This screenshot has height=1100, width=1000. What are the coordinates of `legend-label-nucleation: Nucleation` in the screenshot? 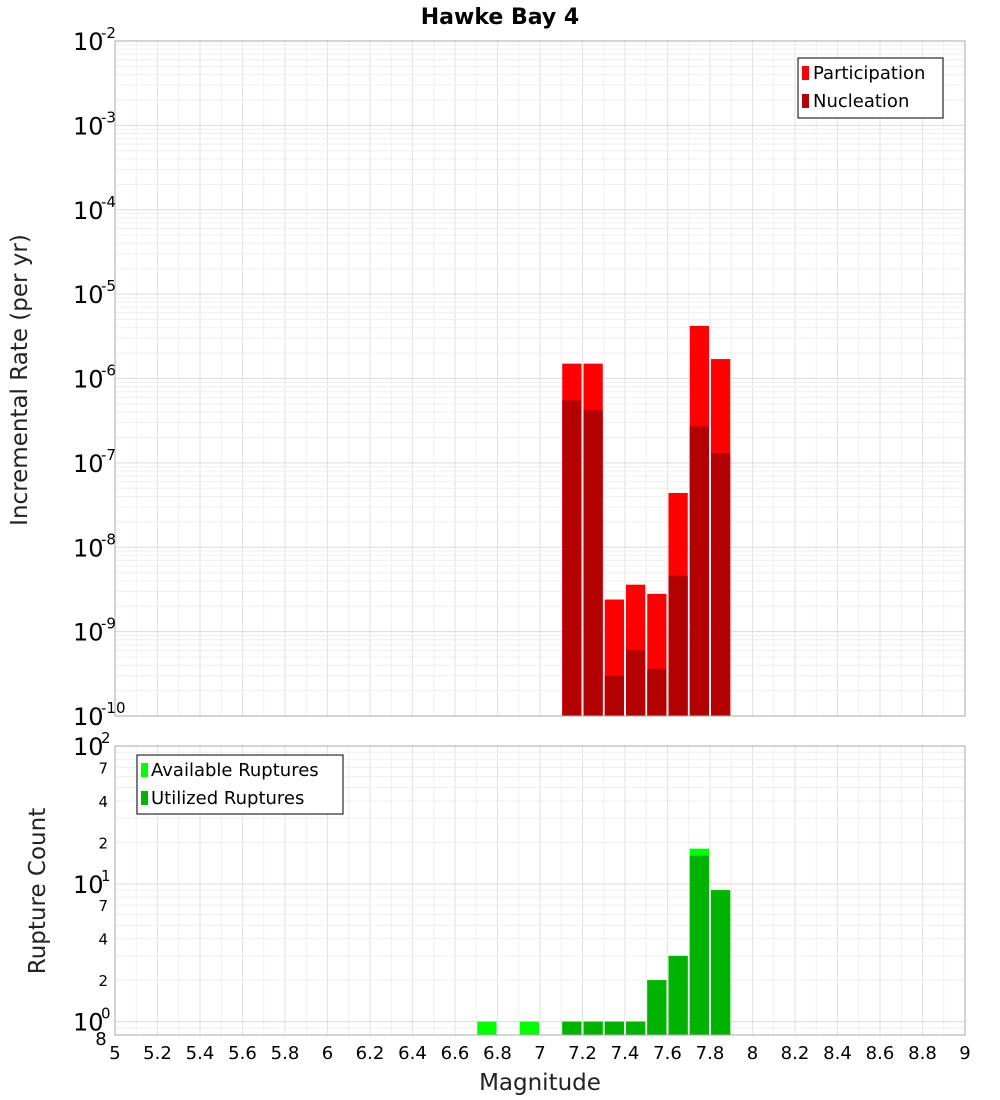 It's located at (861, 101).